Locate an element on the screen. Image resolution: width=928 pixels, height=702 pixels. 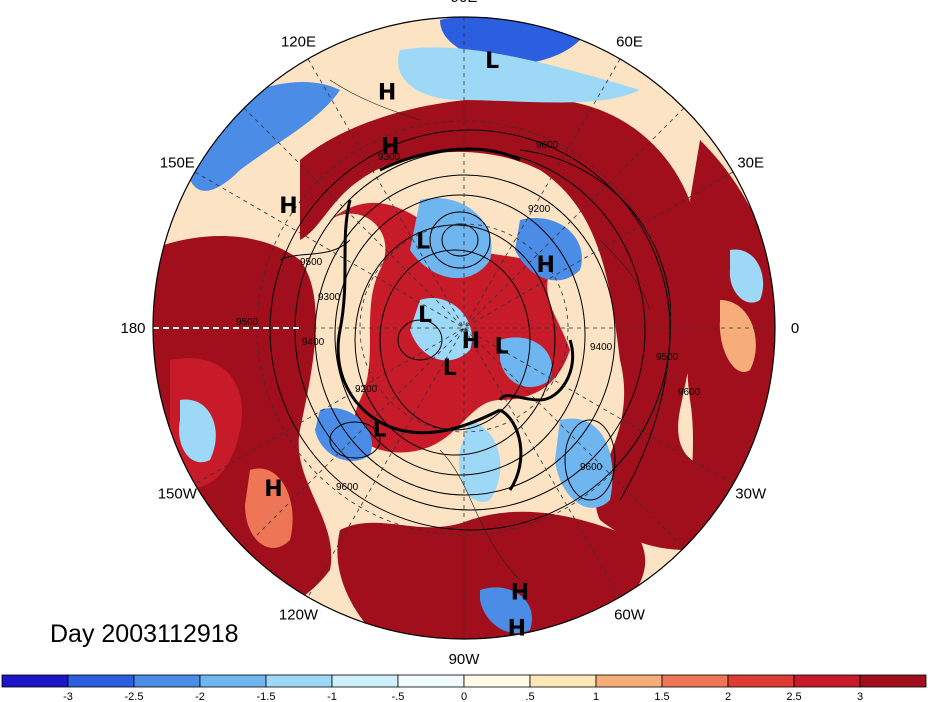
warm-anomaly-south is located at coordinates (491, 575).